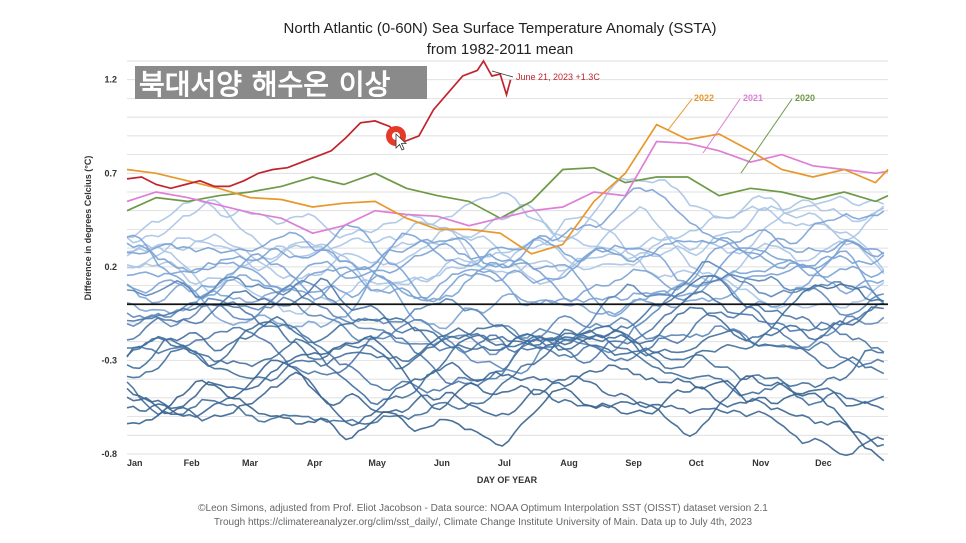  I want to click on legend-label-2021: 2021, so click(753, 98).